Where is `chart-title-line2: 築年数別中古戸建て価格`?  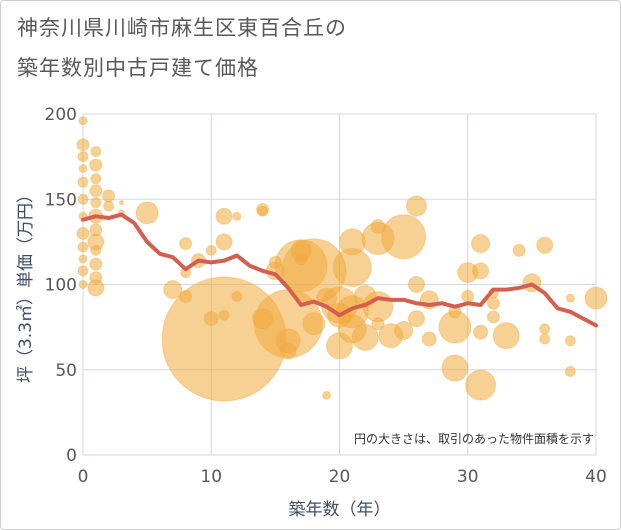
chart-title-line2: 築年数別中古戸建て価格 is located at coordinates (138, 68).